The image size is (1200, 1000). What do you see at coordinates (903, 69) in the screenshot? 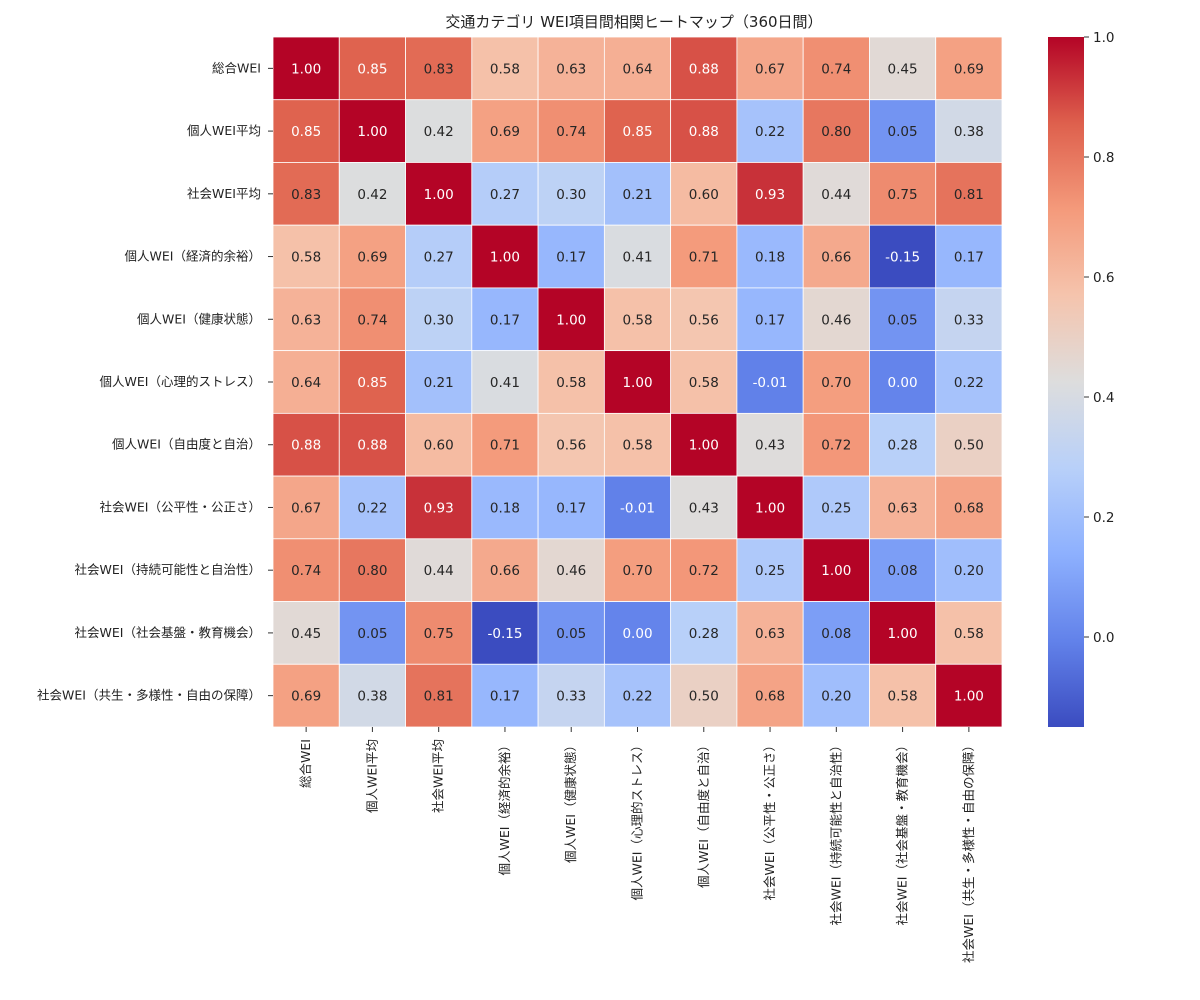
I see `cell-value-label: 0.45` at bounding box center [903, 69].